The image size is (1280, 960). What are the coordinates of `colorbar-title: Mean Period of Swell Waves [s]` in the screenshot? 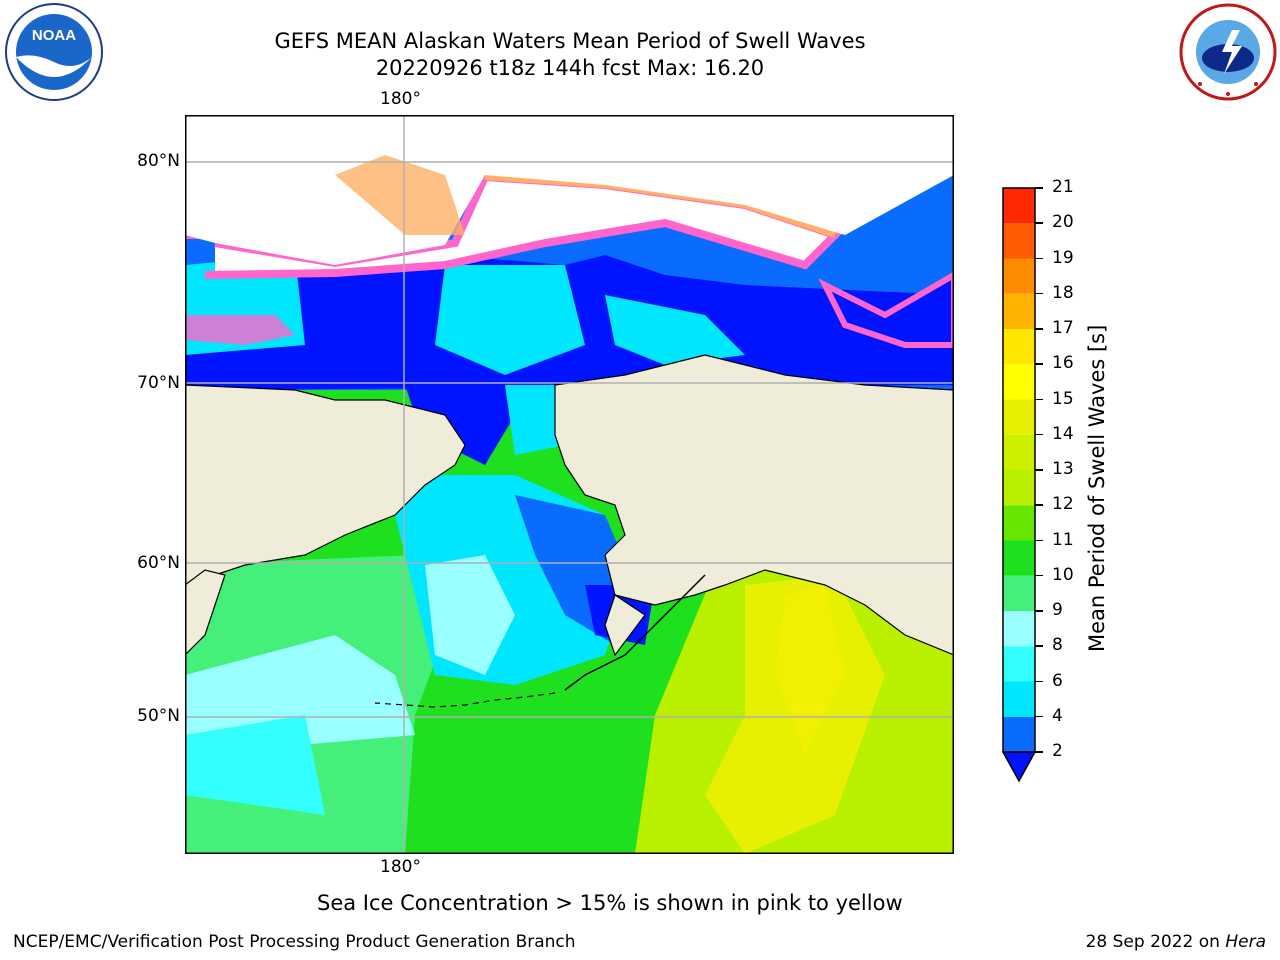 It's located at (1097, 488).